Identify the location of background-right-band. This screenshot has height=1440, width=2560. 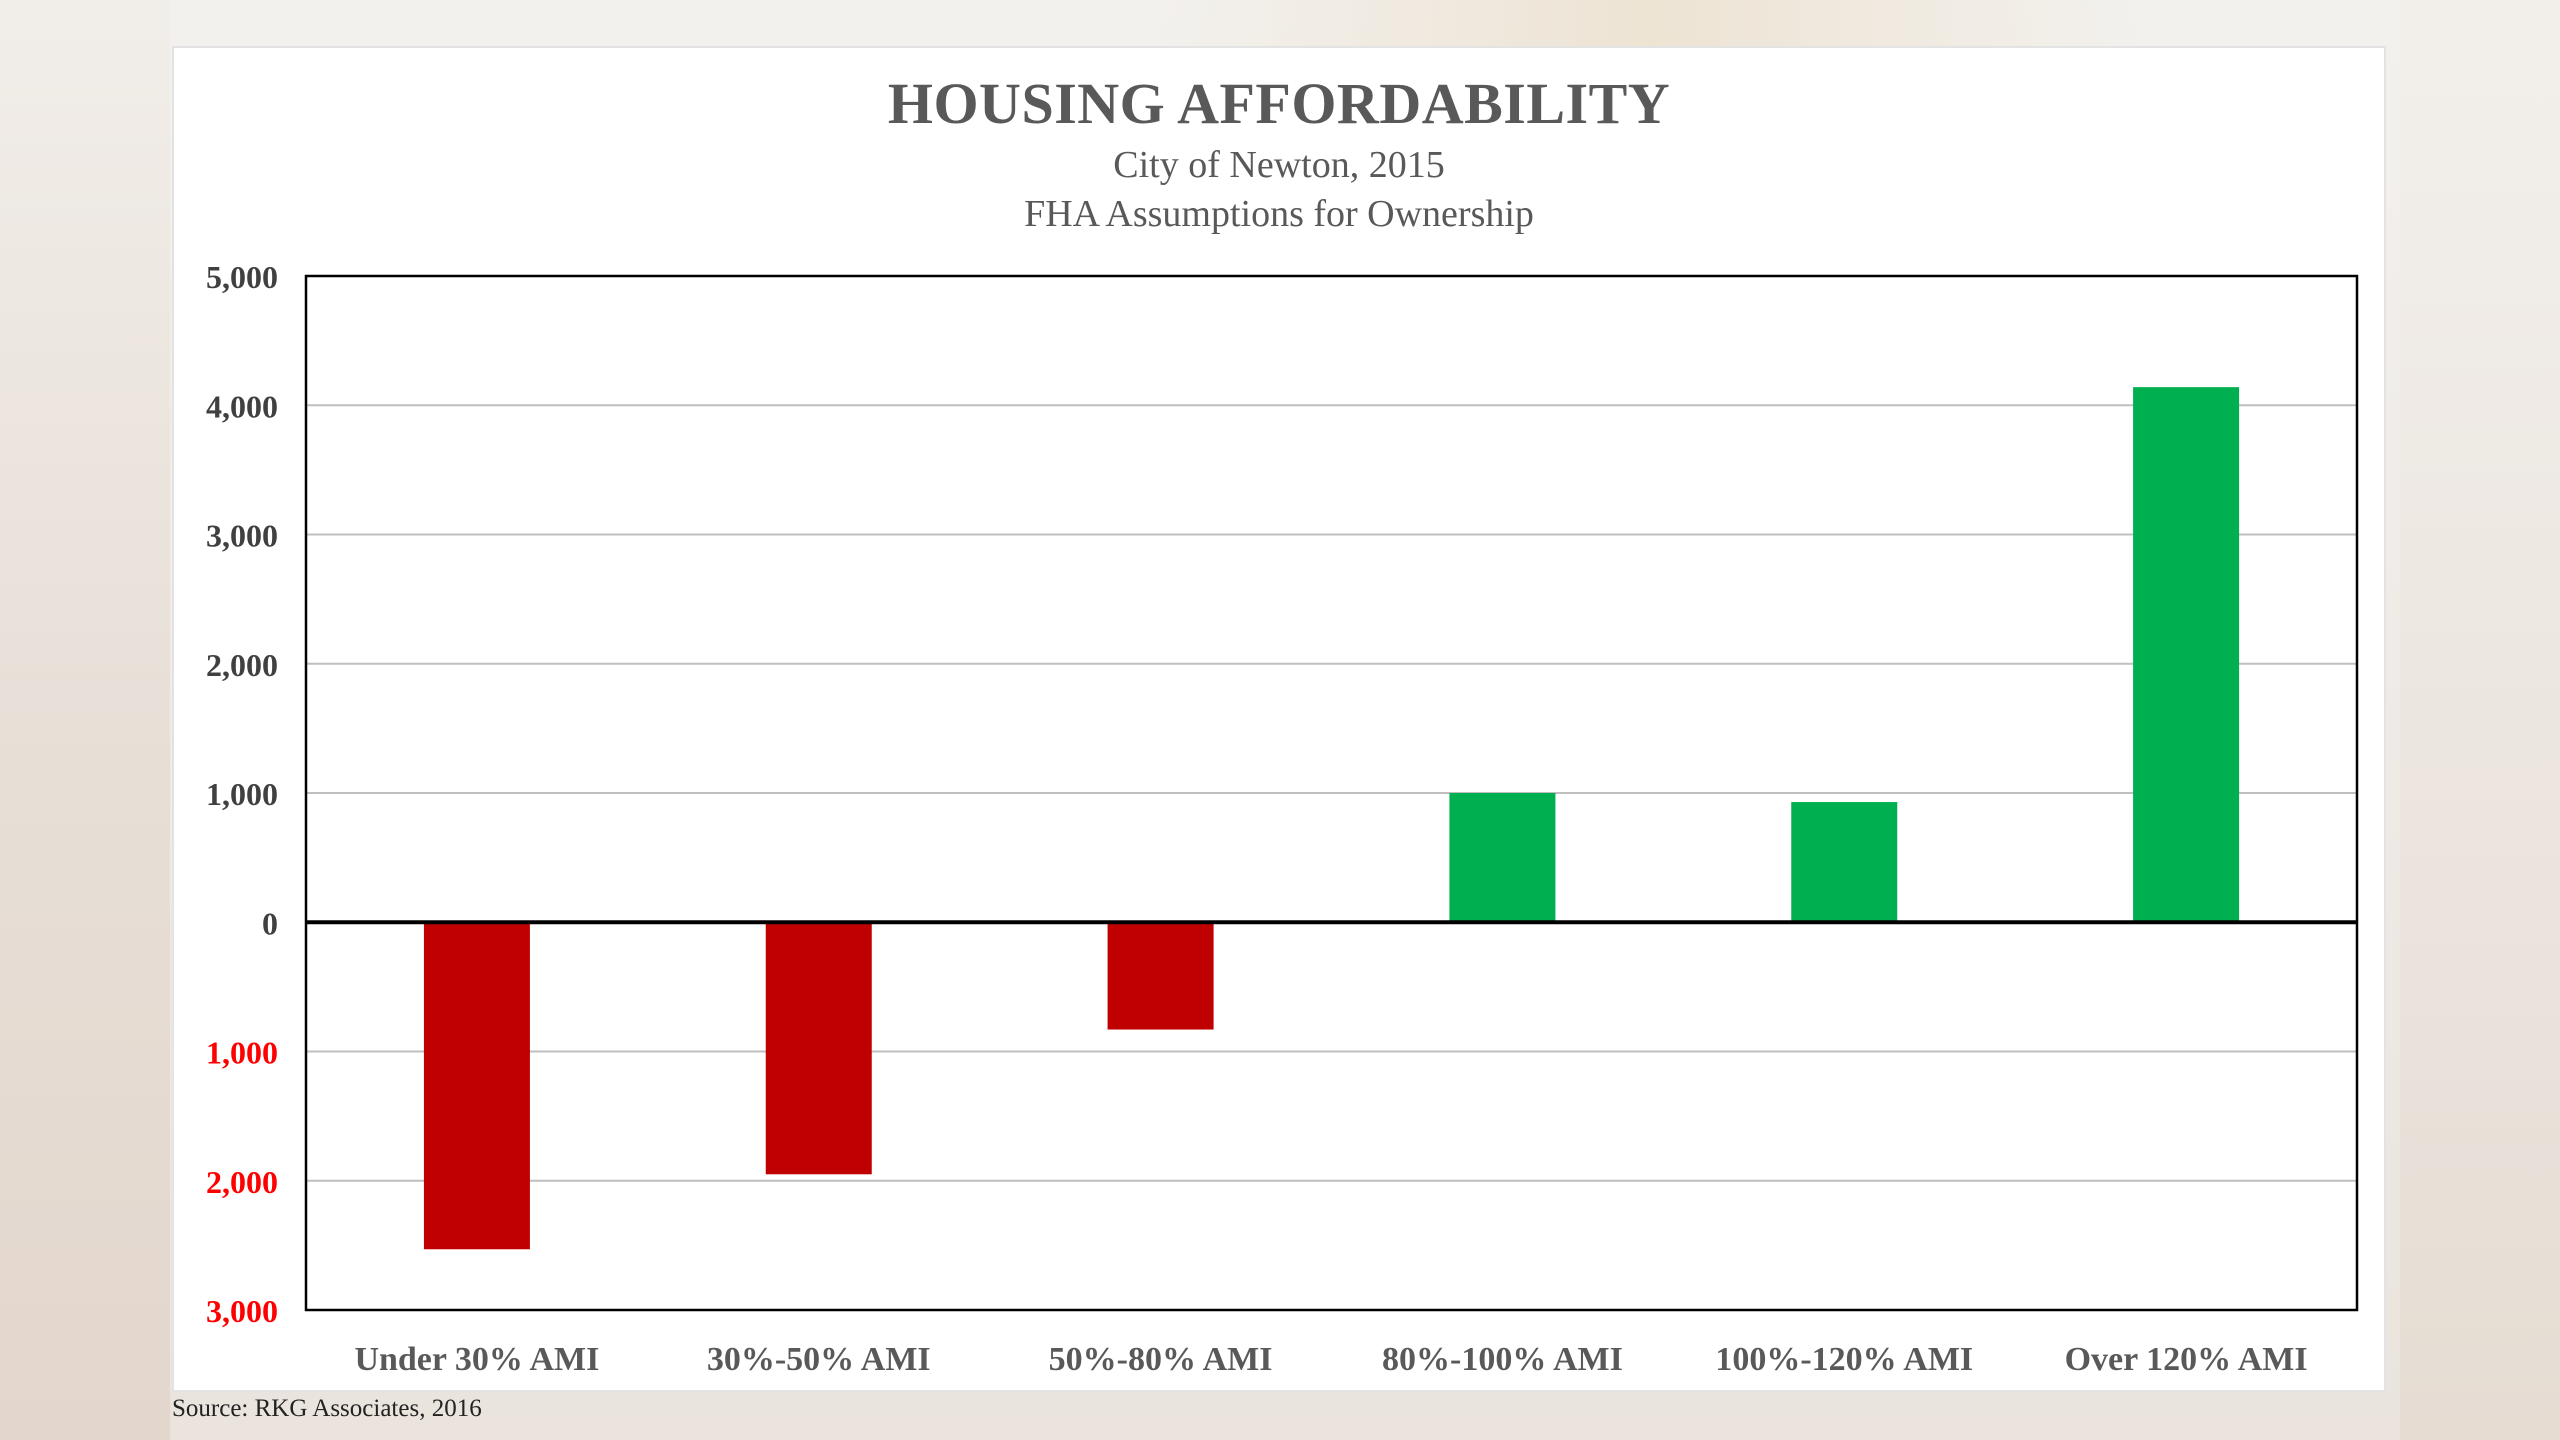
(2480, 720).